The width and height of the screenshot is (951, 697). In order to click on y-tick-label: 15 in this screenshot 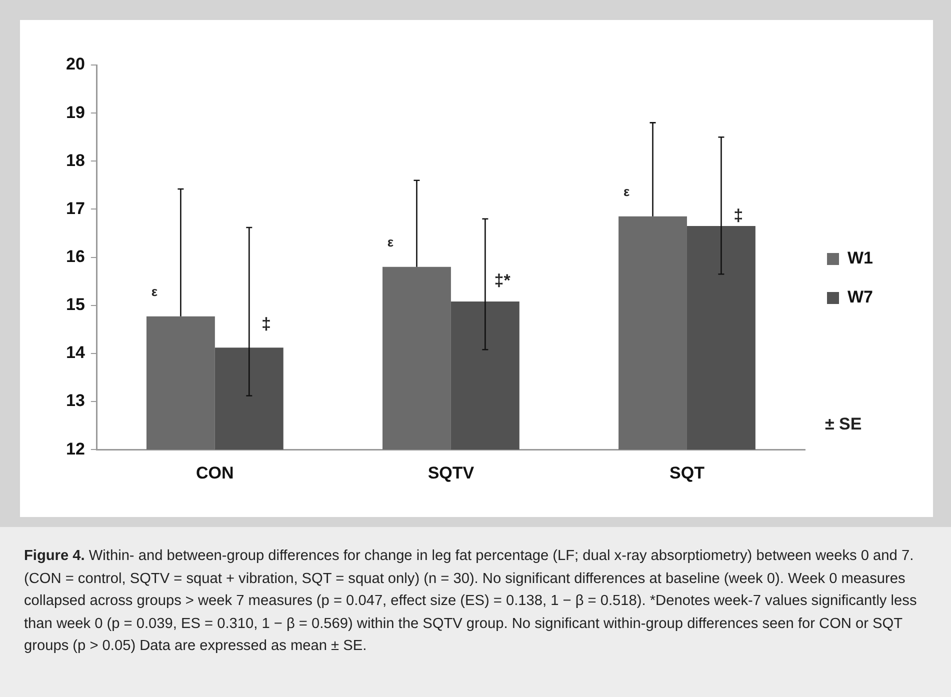, I will do `click(75, 304)`.